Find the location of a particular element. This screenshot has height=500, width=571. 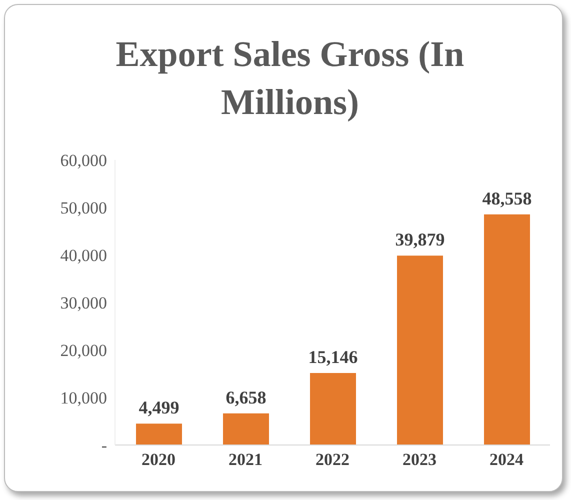

y-tick-label: 20,000 is located at coordinates (83, 350).